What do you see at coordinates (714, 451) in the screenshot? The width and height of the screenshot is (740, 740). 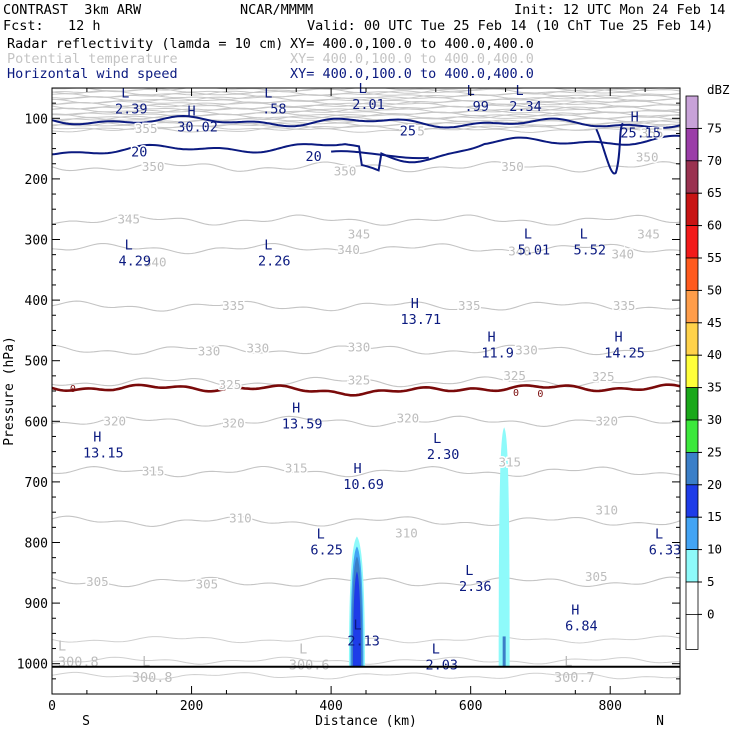 I see `colorbar-label: 25` at bounding box center [714, 451].